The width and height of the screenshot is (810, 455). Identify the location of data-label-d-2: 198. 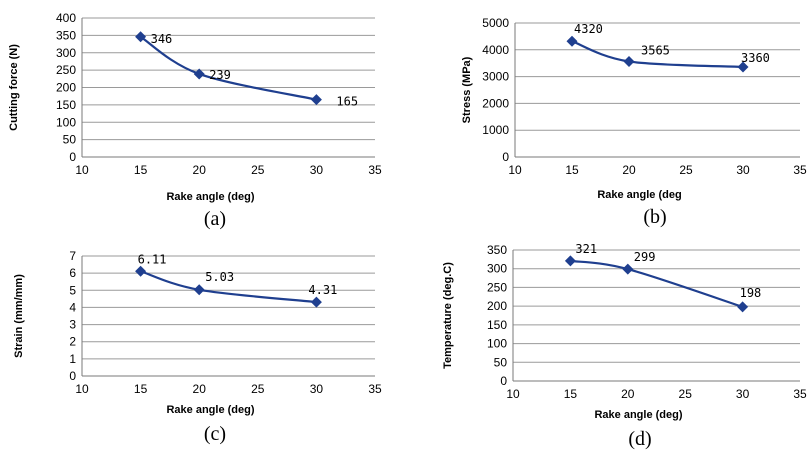
(751, 293).